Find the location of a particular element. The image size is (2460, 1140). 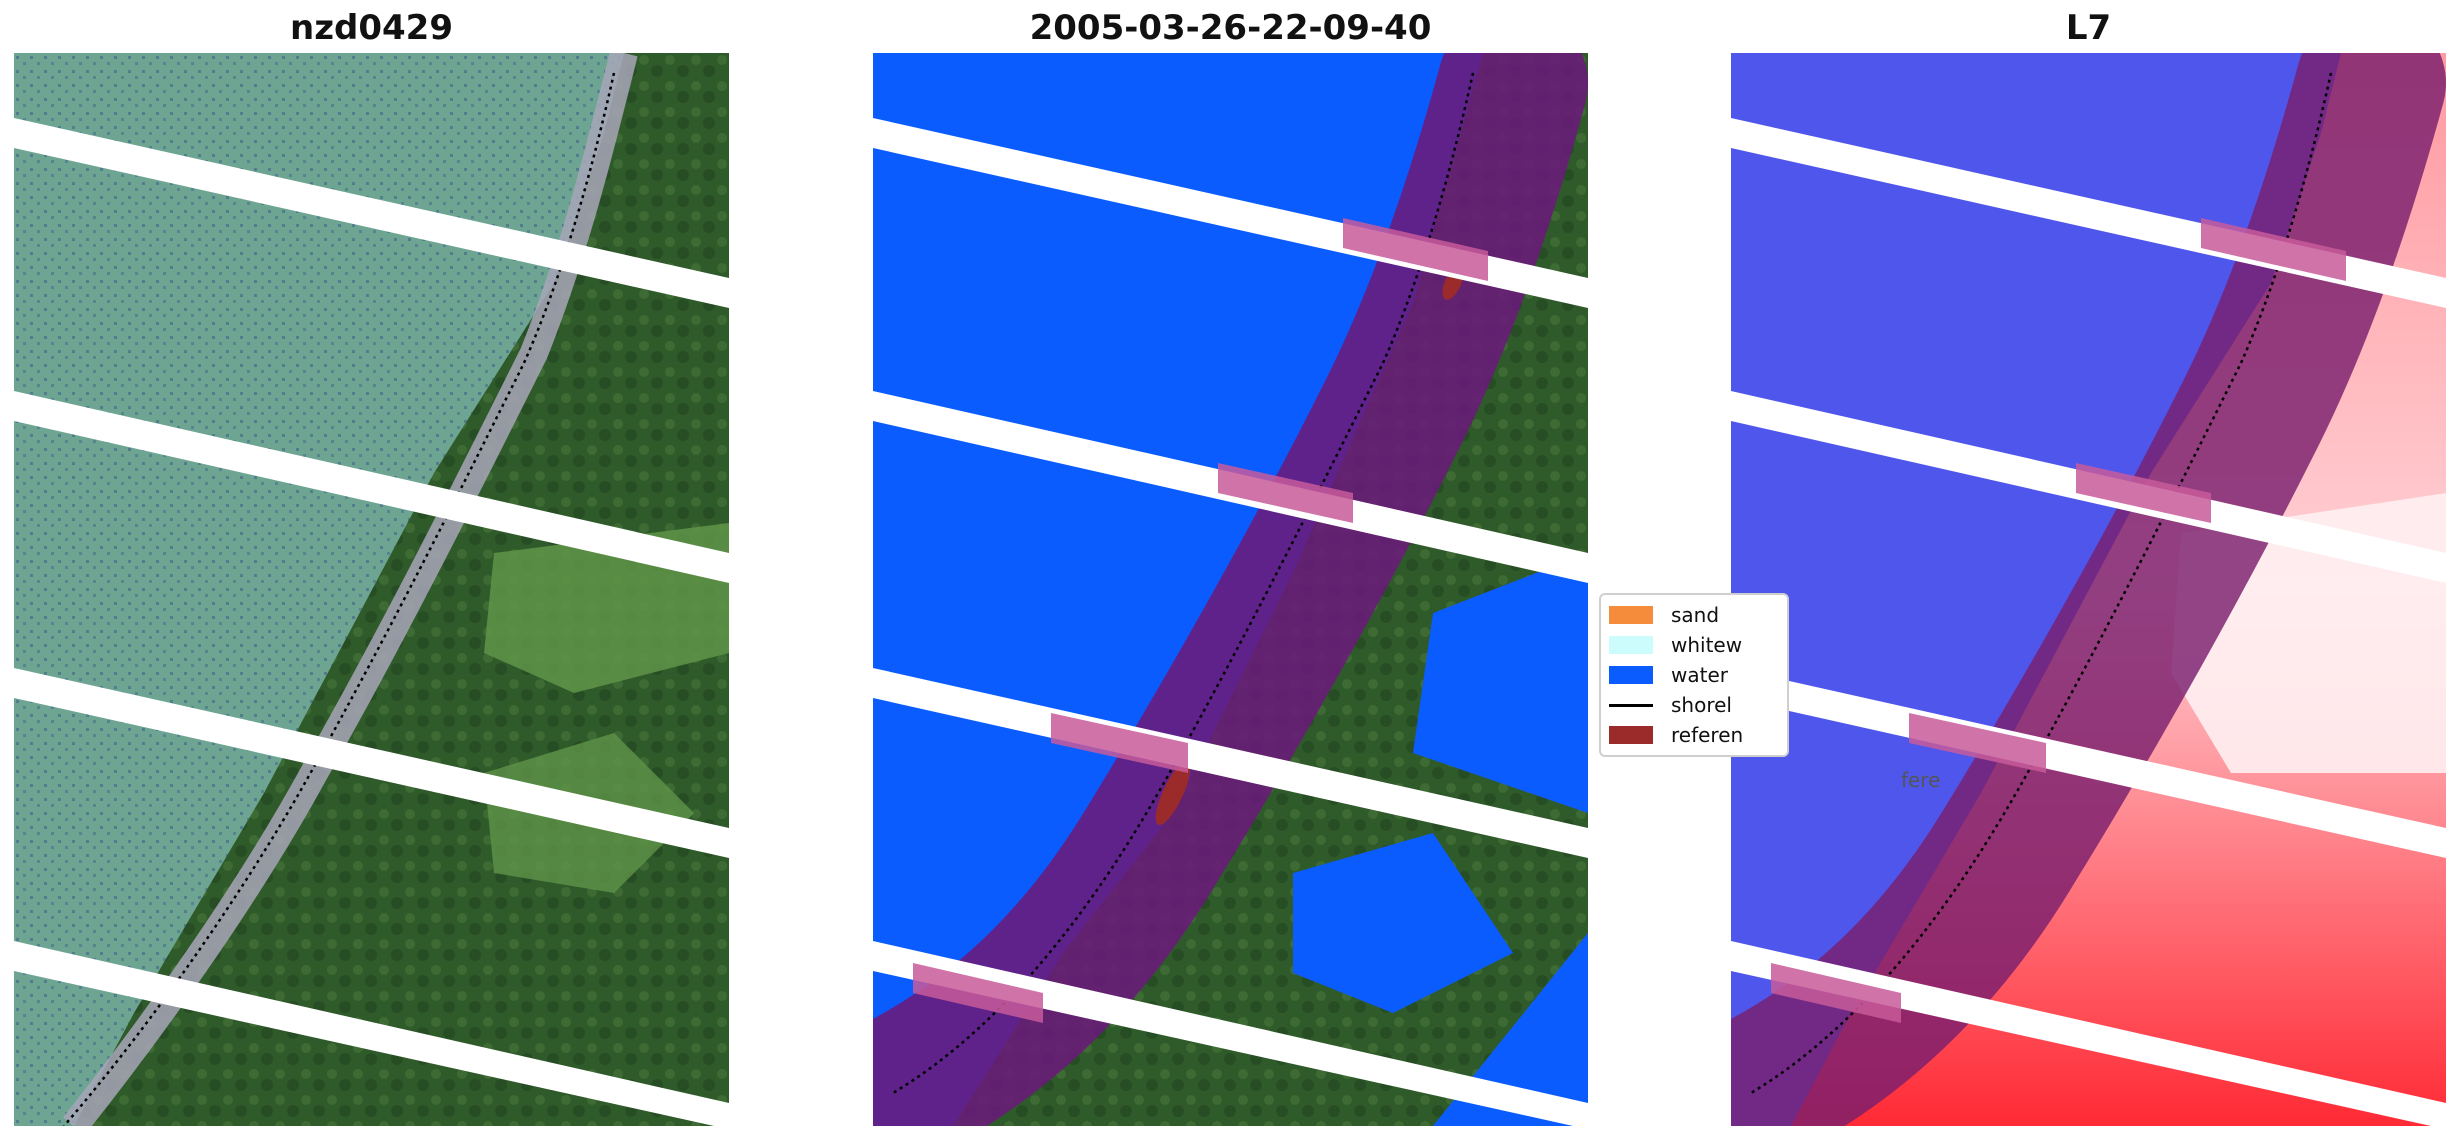

legend-item-reference: referen is located at coordinates (1676, 735).